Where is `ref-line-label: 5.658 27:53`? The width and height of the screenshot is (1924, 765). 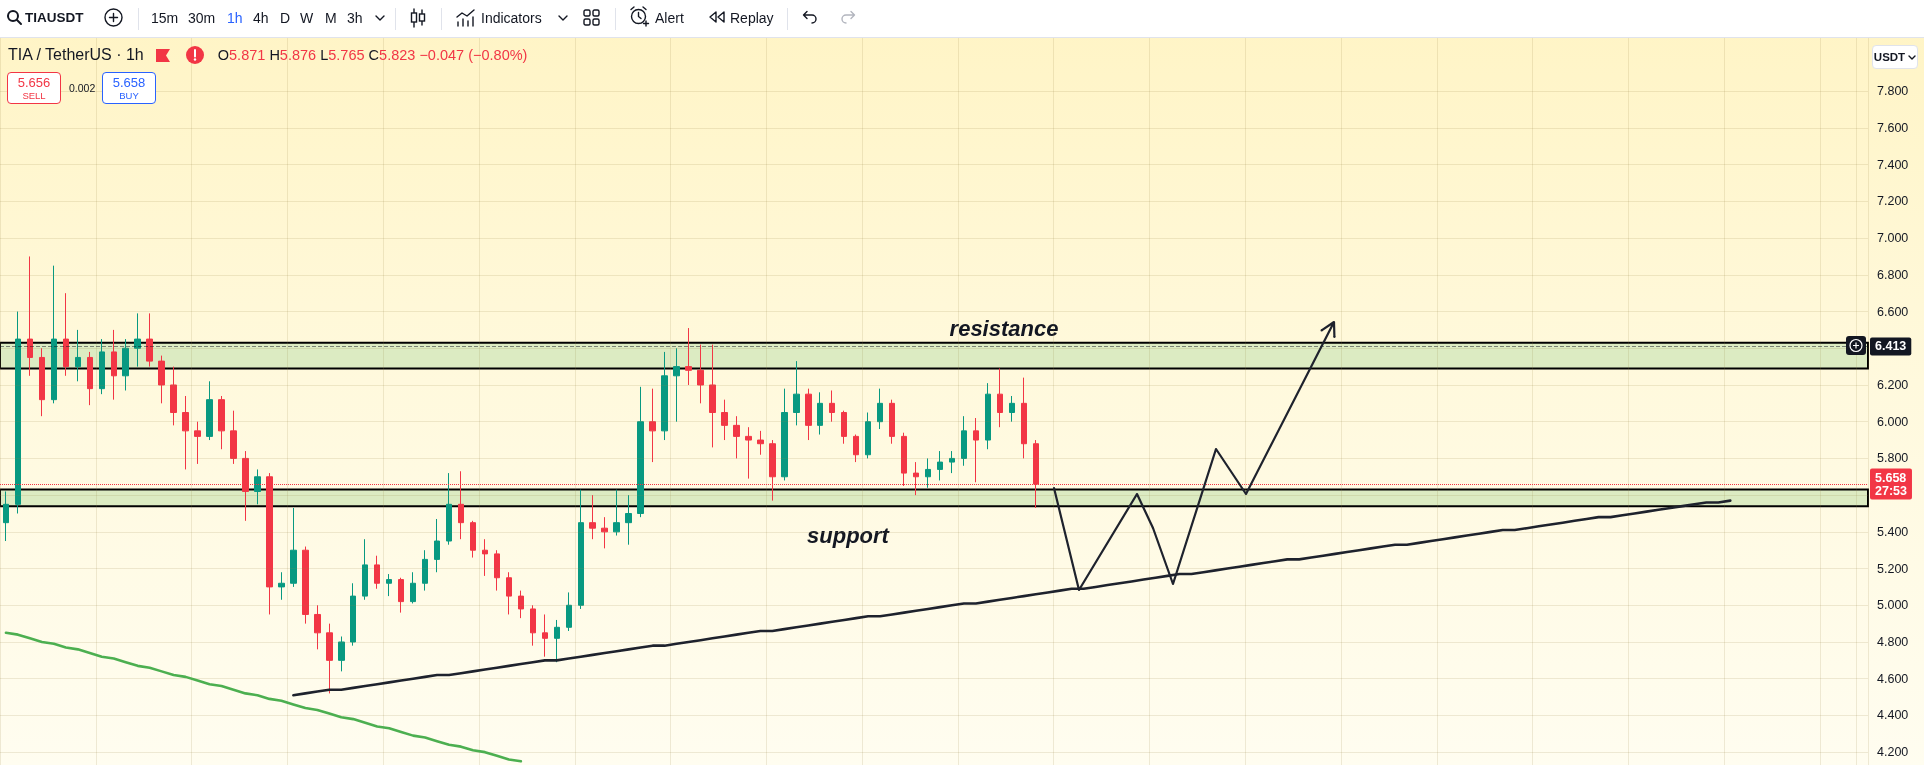
ref-line-label: 5.658 27:53 is located at coordinates (1891, 484).